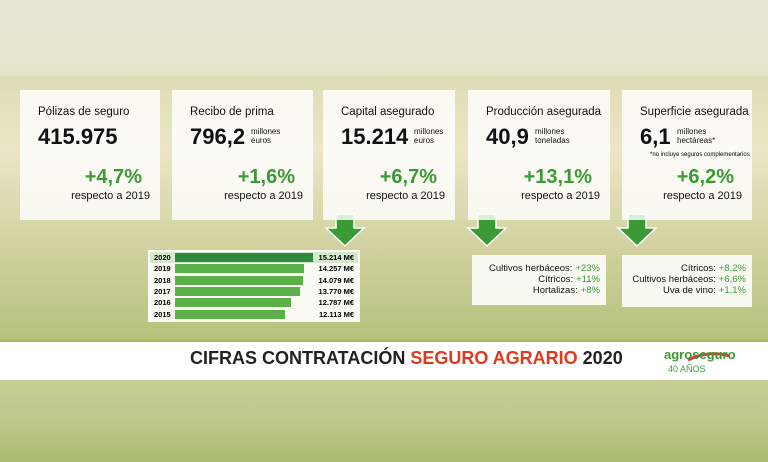  I want to click on card-title: Capital asegurado, so click(388, 112).